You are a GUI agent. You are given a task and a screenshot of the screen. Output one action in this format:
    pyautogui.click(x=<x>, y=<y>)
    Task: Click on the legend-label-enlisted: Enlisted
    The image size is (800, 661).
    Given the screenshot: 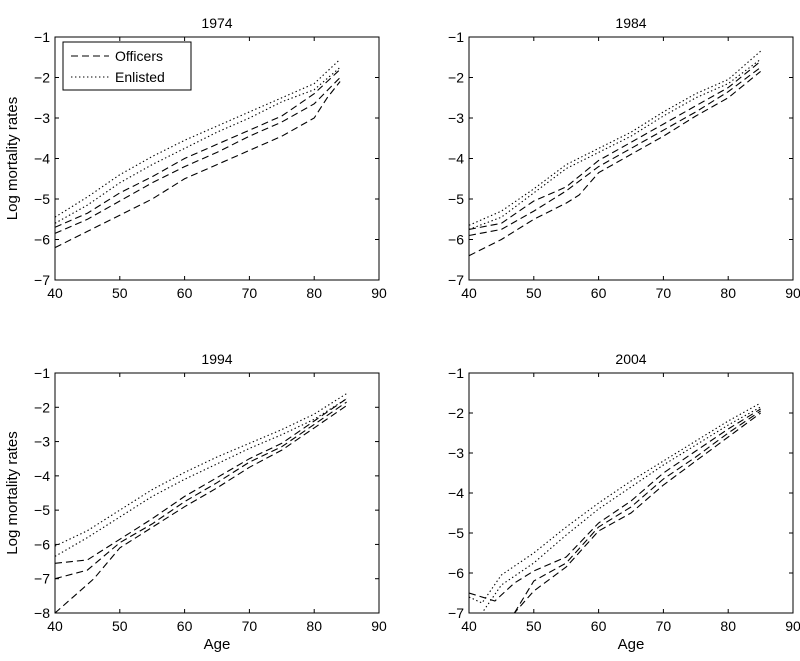 What is the action you would take?
    pyautogui.click(x=140, y=77)
    